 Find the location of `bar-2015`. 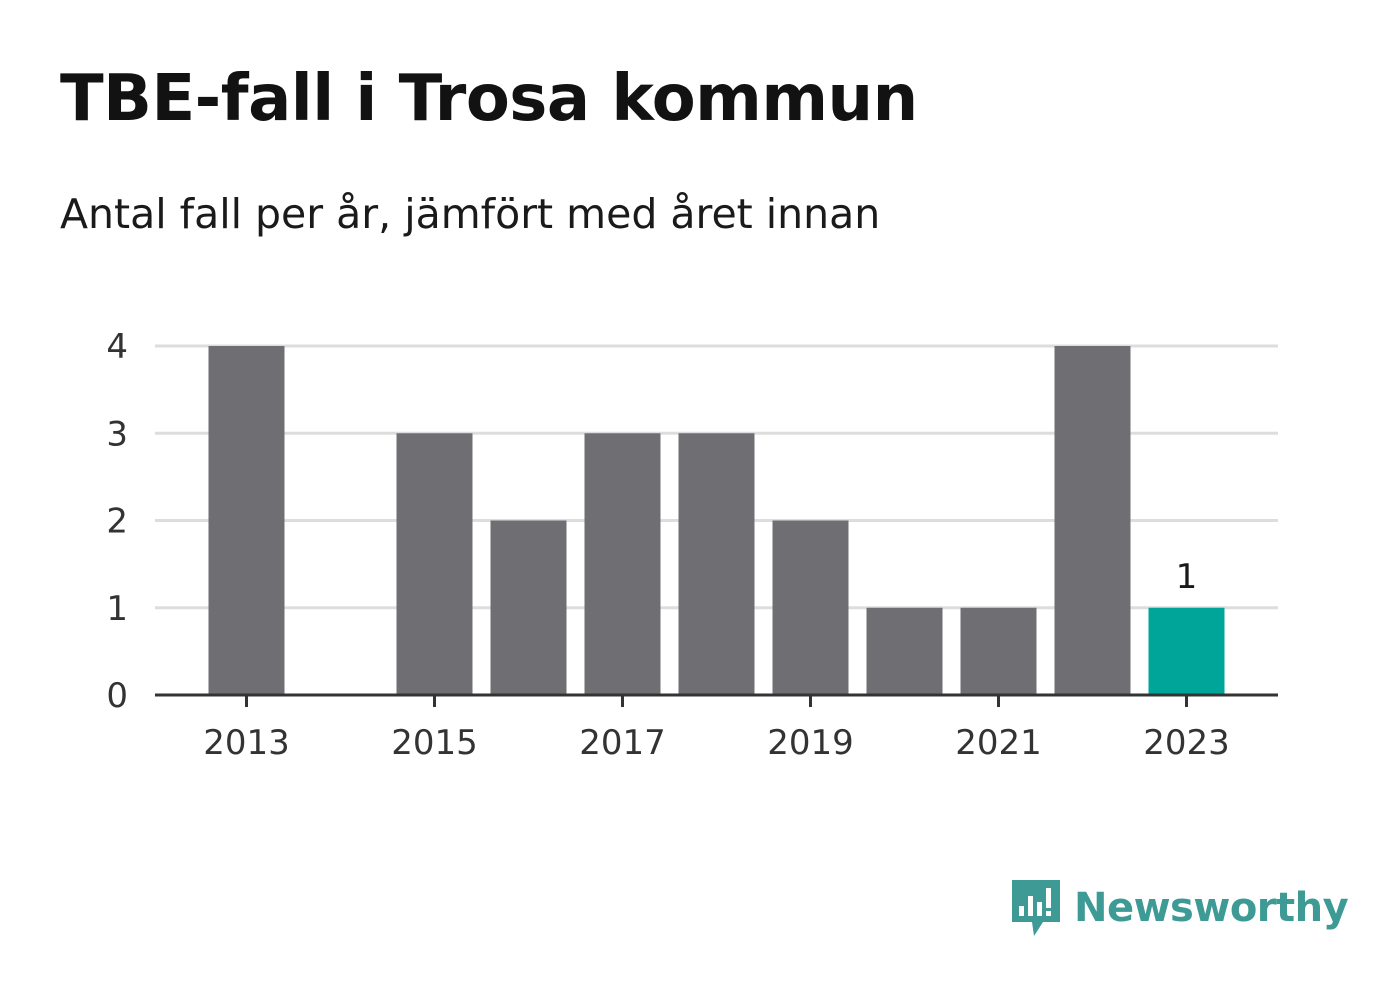

bar-2015 is located at coordinates (434, 564).